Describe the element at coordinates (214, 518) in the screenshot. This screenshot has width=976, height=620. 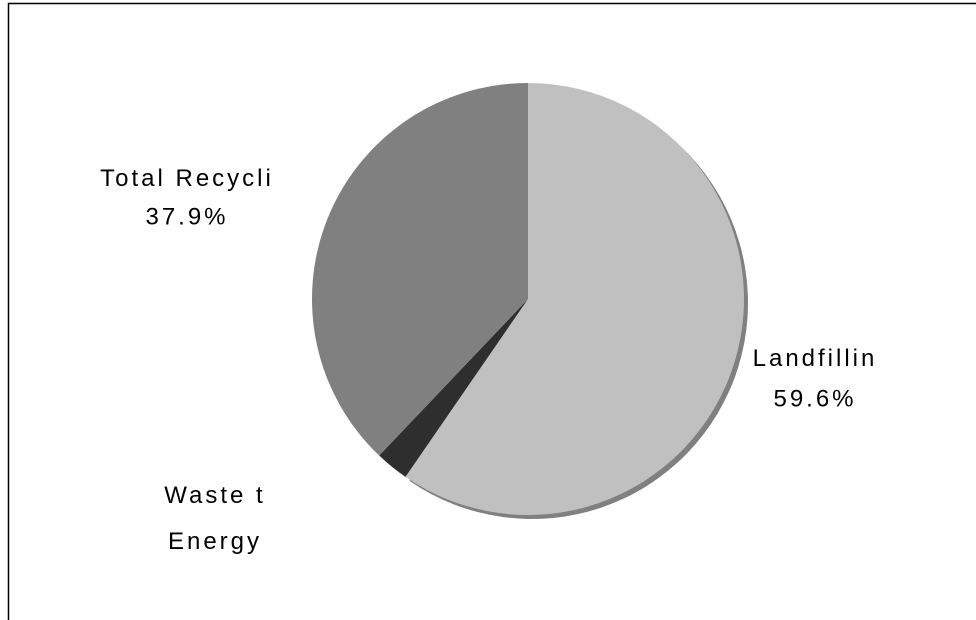
I see `category-label: Waste t Energy` at that location.